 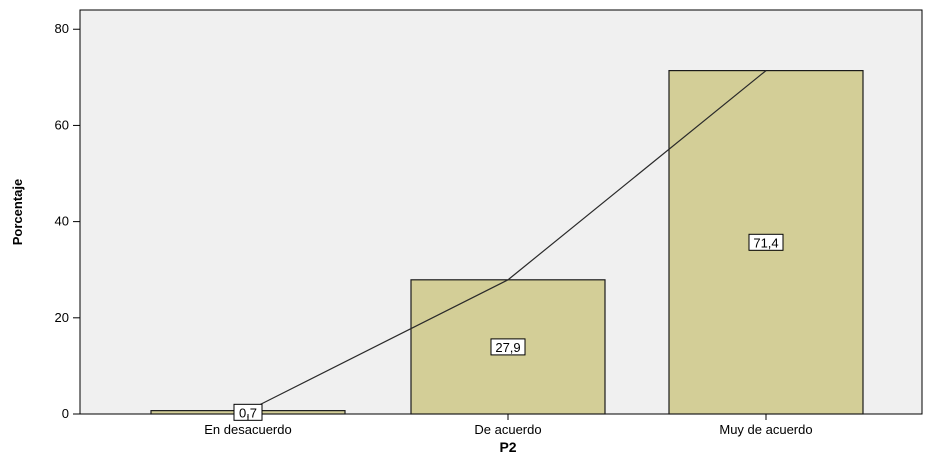 What do you see at coordinates (17, 212) in the screenshot?
I see `y-axis-title: Porcentaje` at bounding box center [17, 212].